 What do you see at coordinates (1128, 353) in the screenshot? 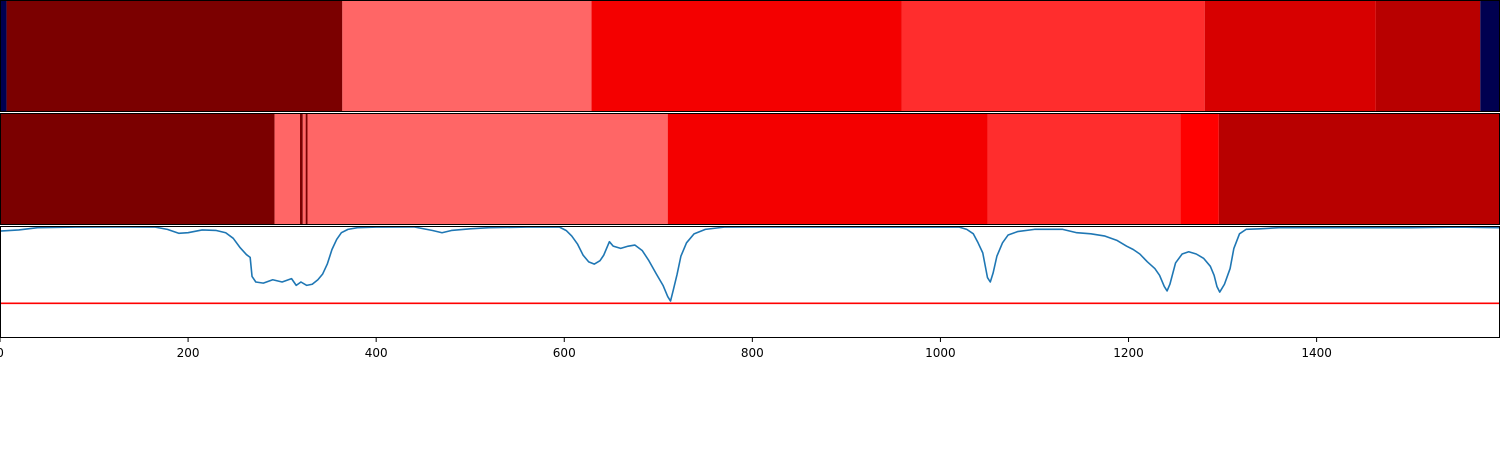
I see `x-tick-label: 1200` at bounding box center [1128, 353].